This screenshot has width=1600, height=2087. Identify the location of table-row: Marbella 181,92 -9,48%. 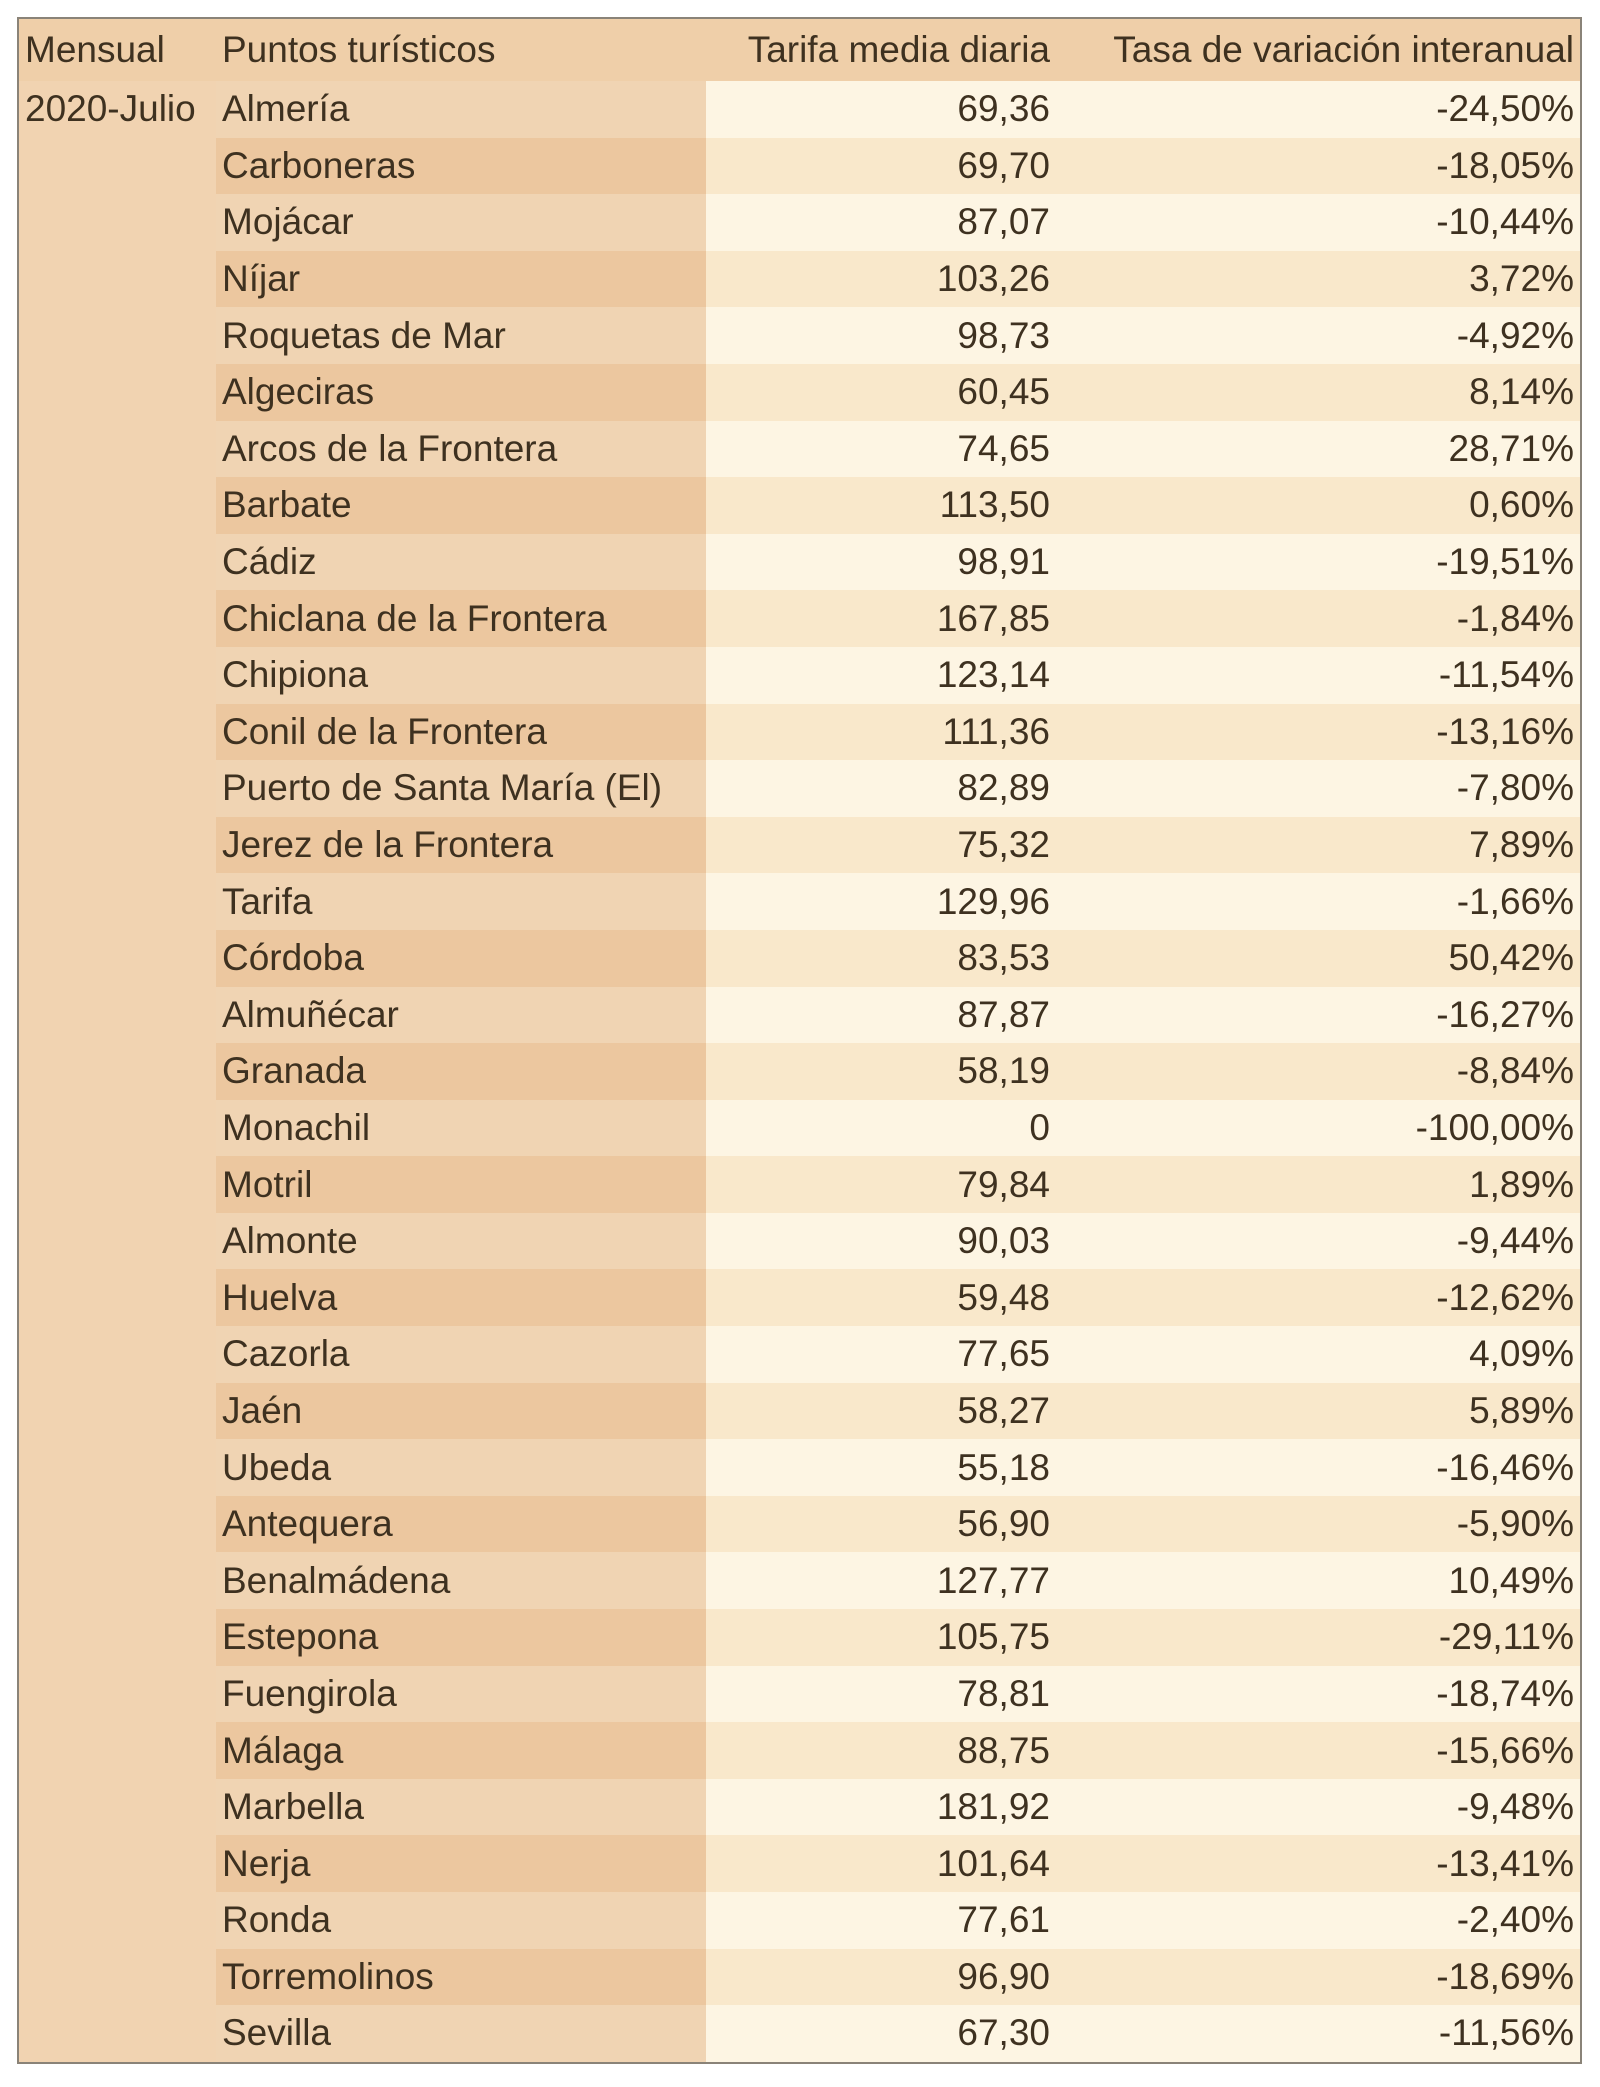
(799, 1807).